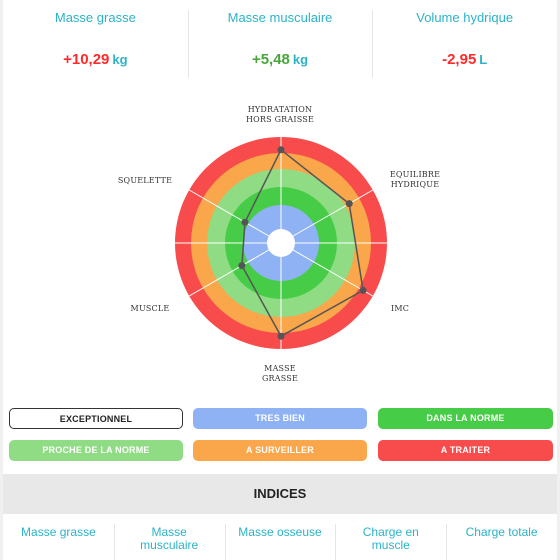 The image size is (560, 560). I want to click on metric-value: +5,48 kg, so click(280, 59).